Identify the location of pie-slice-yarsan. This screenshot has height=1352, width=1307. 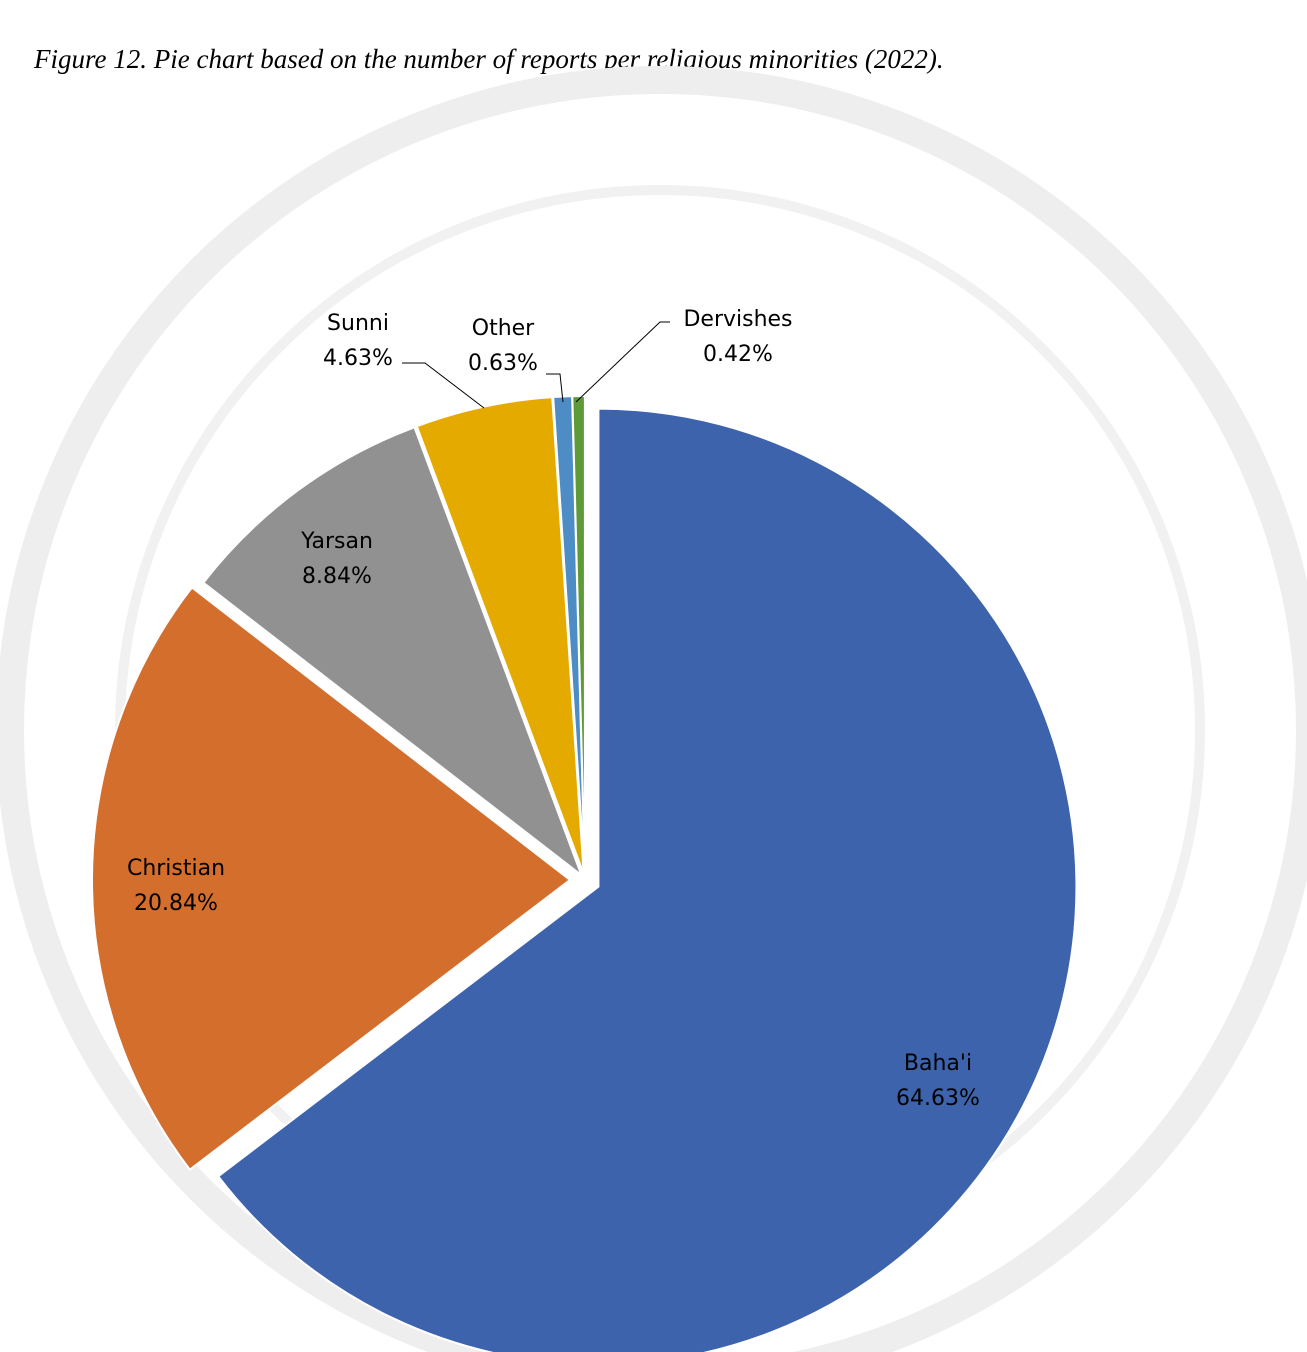
(392, 652).